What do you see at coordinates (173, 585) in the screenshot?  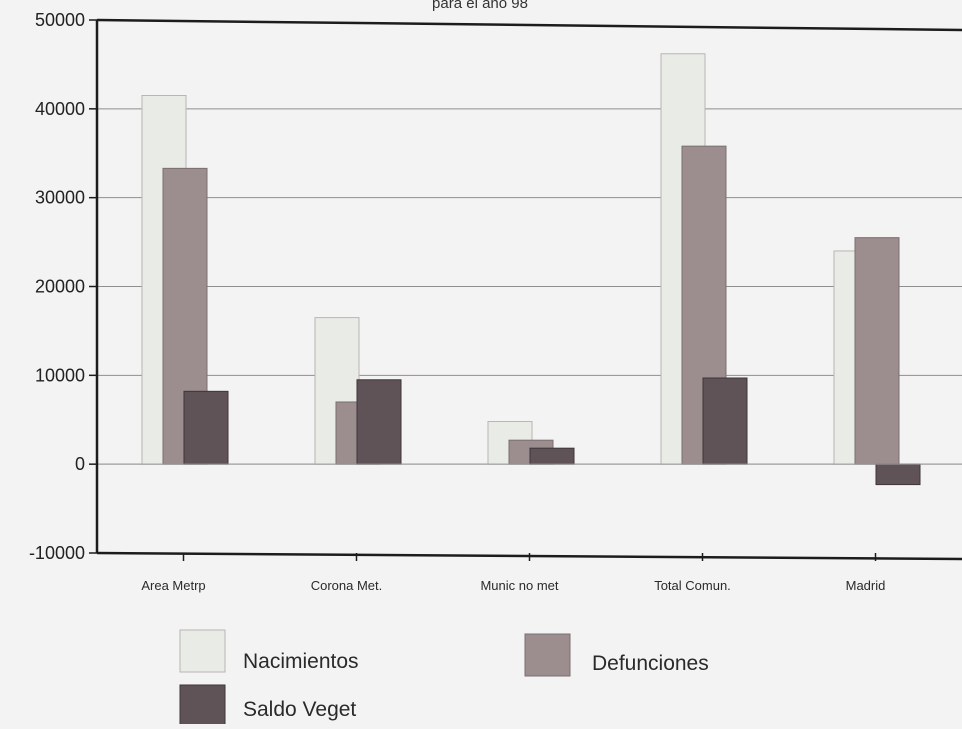 I see `x-category-label: Area Metrp` at bounding box center [173, 585].